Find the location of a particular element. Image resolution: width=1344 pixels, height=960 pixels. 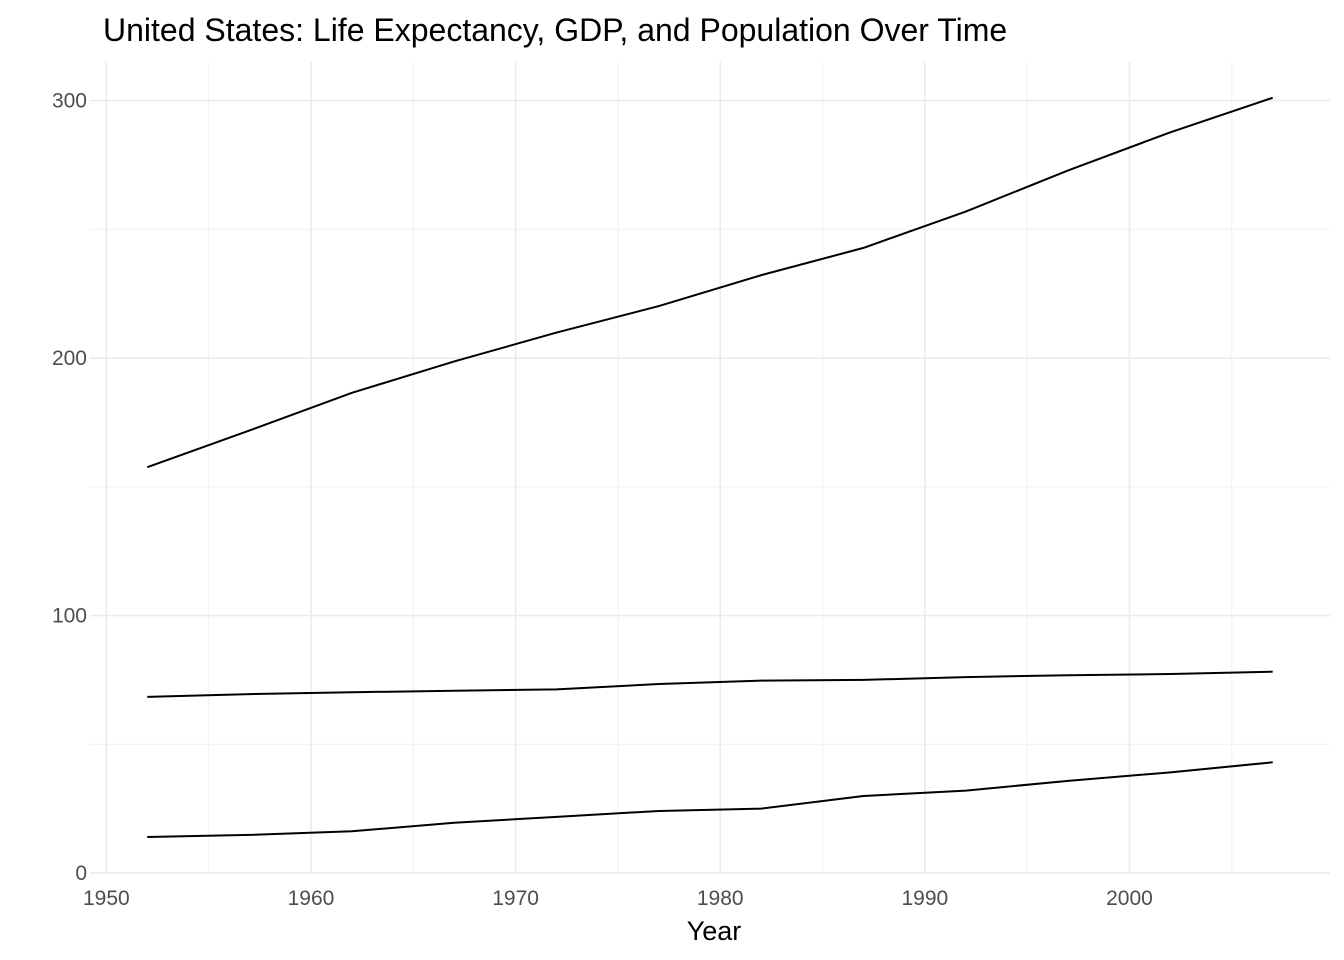

x-axis-tick-labels: 1950 1960 1970 1980 1990 2000 is located at coordinates (618, 898).